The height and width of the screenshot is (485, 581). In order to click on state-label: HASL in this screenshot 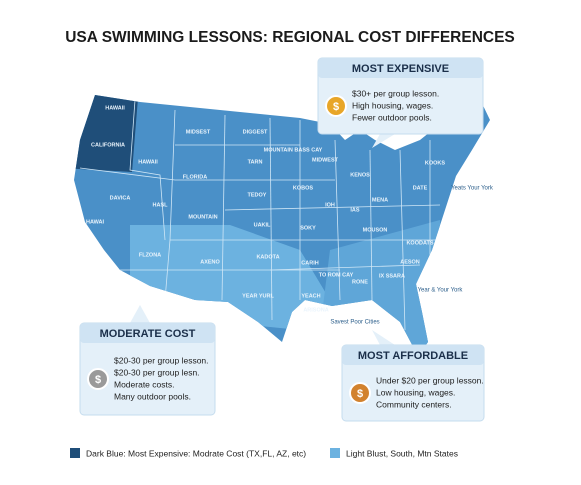, I will do `click(161, 205)`.